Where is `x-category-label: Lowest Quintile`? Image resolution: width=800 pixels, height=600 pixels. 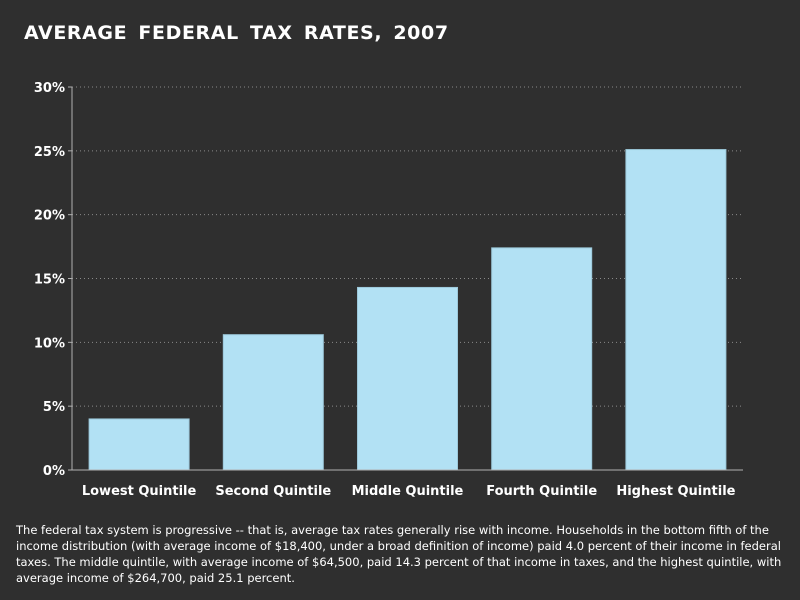 x-category-label: Lowest Quintile is located at coordinates (139, 491).